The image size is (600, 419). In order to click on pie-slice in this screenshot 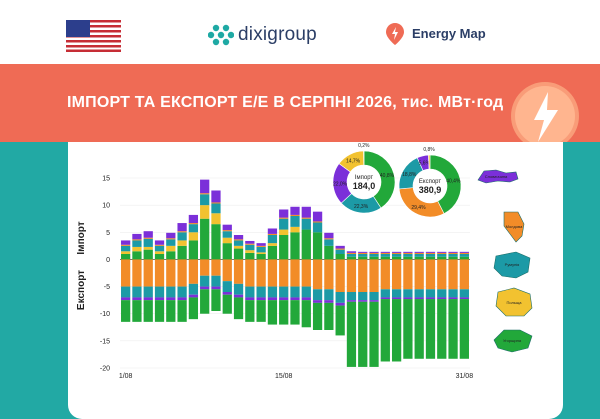, I will do `click(429, 162)`.